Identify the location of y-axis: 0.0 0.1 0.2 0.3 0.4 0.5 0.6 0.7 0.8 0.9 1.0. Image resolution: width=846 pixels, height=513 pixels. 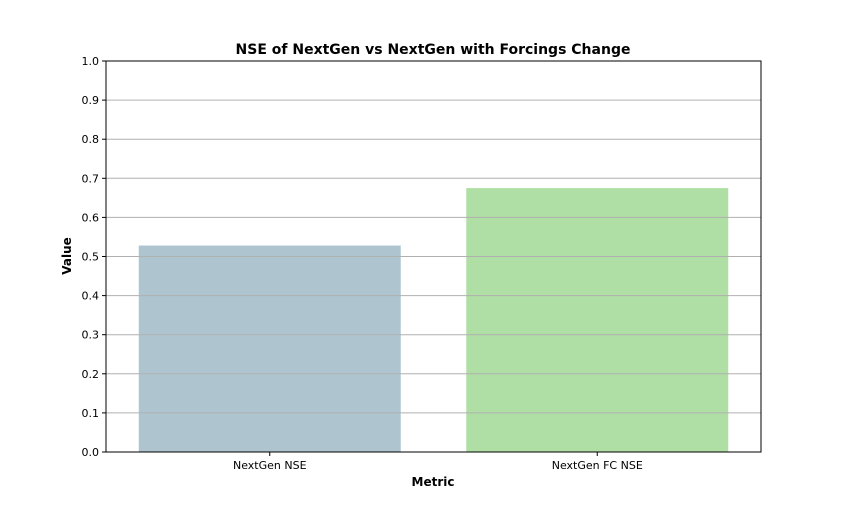
(94, 257).